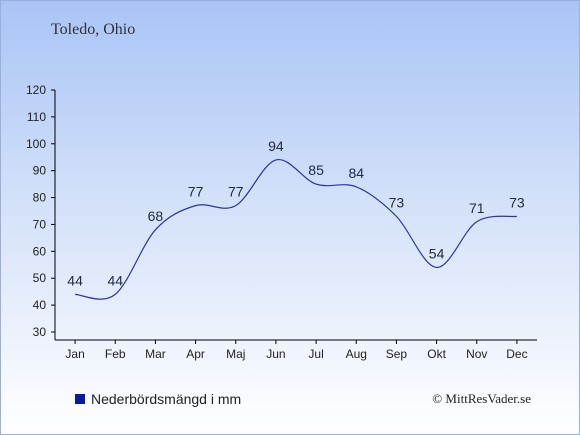 This screenshot has width=580, height=435. Describe the element at coordinates (356, 354) in the screenshot. I see `x-tick-label: Aug` at that location.